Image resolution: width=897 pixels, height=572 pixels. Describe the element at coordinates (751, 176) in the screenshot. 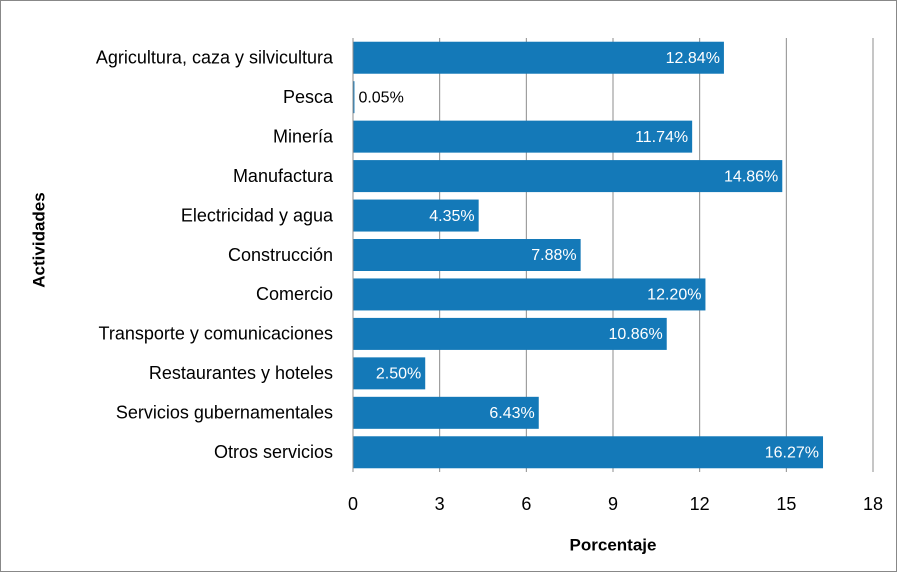

I see `value-label: 14.86%` at that location.